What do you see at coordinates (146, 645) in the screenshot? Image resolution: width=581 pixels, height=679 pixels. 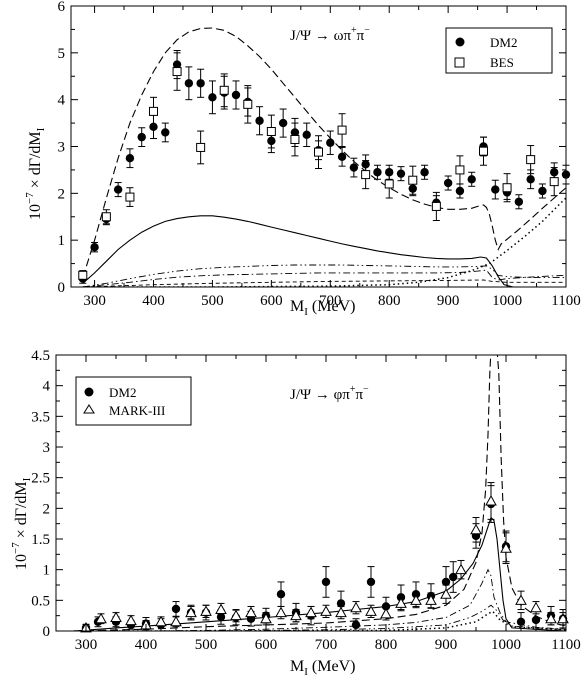 I see `x-tick-label: 400` at bounding box center [146, 645].